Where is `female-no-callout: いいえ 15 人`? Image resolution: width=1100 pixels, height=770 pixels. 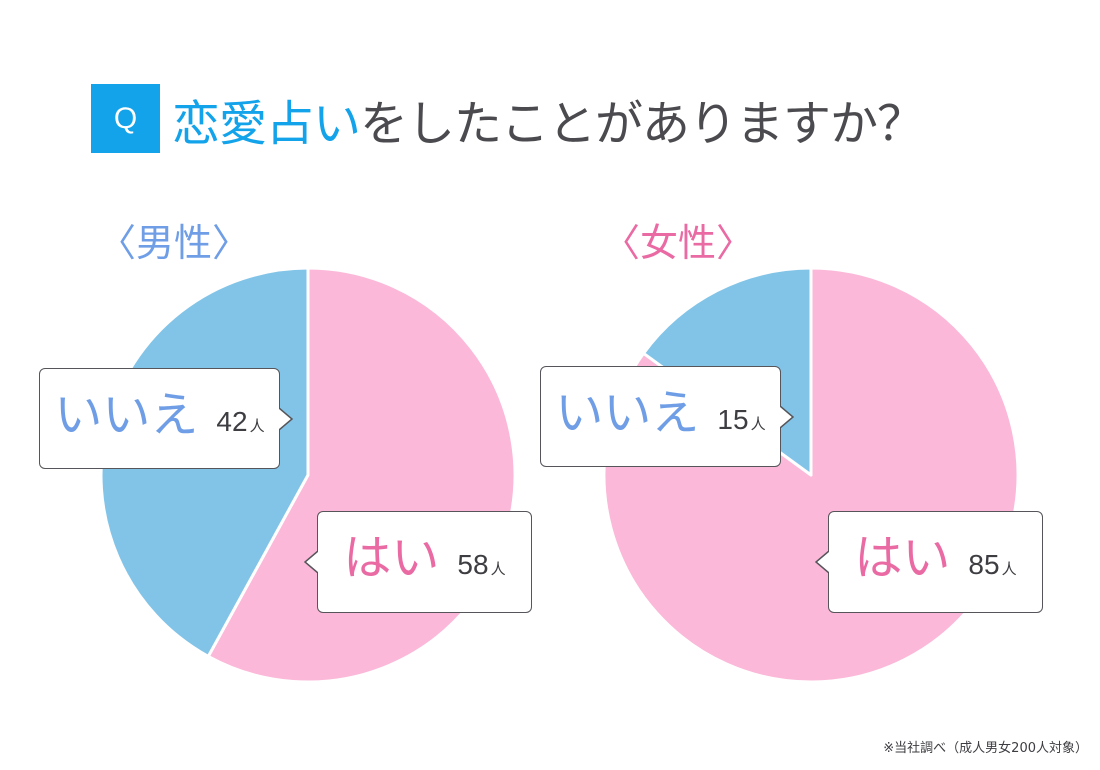 female-no-callout: いいえ 15 人 is located at coordinates (667, 416).